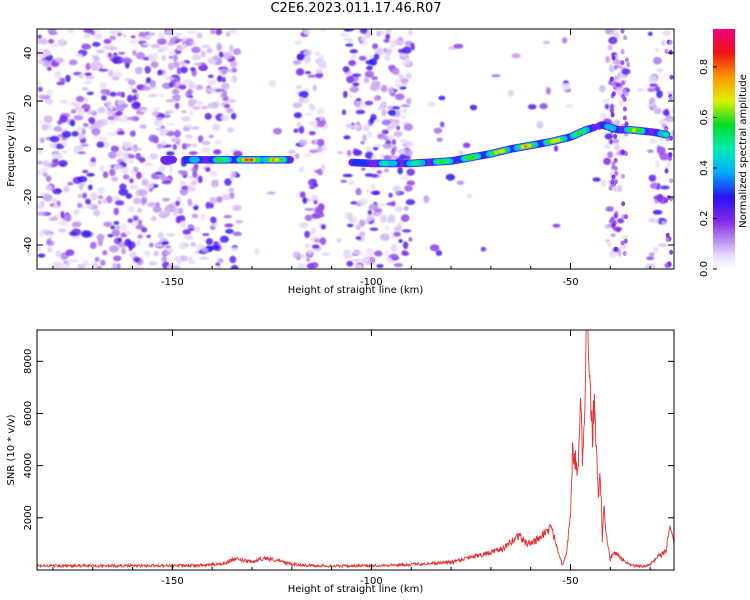  I want to click on y-tick-label: 8000, so click(28, 361).